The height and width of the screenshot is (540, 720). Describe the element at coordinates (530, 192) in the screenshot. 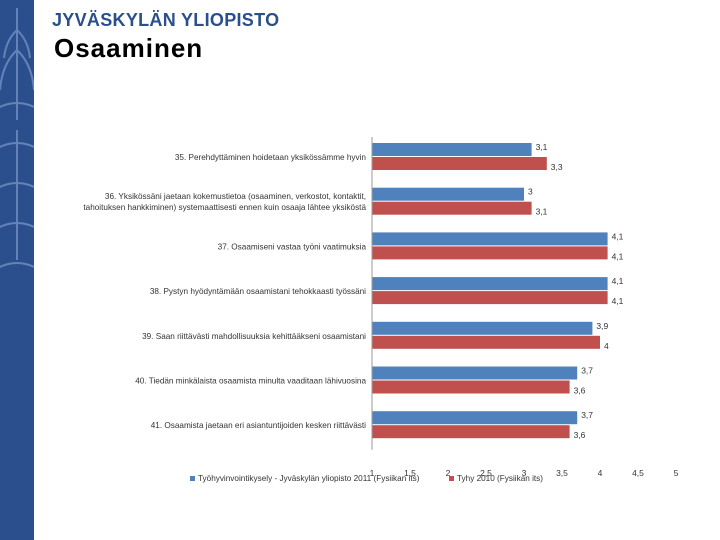

I see `data-label: 3` at that location.